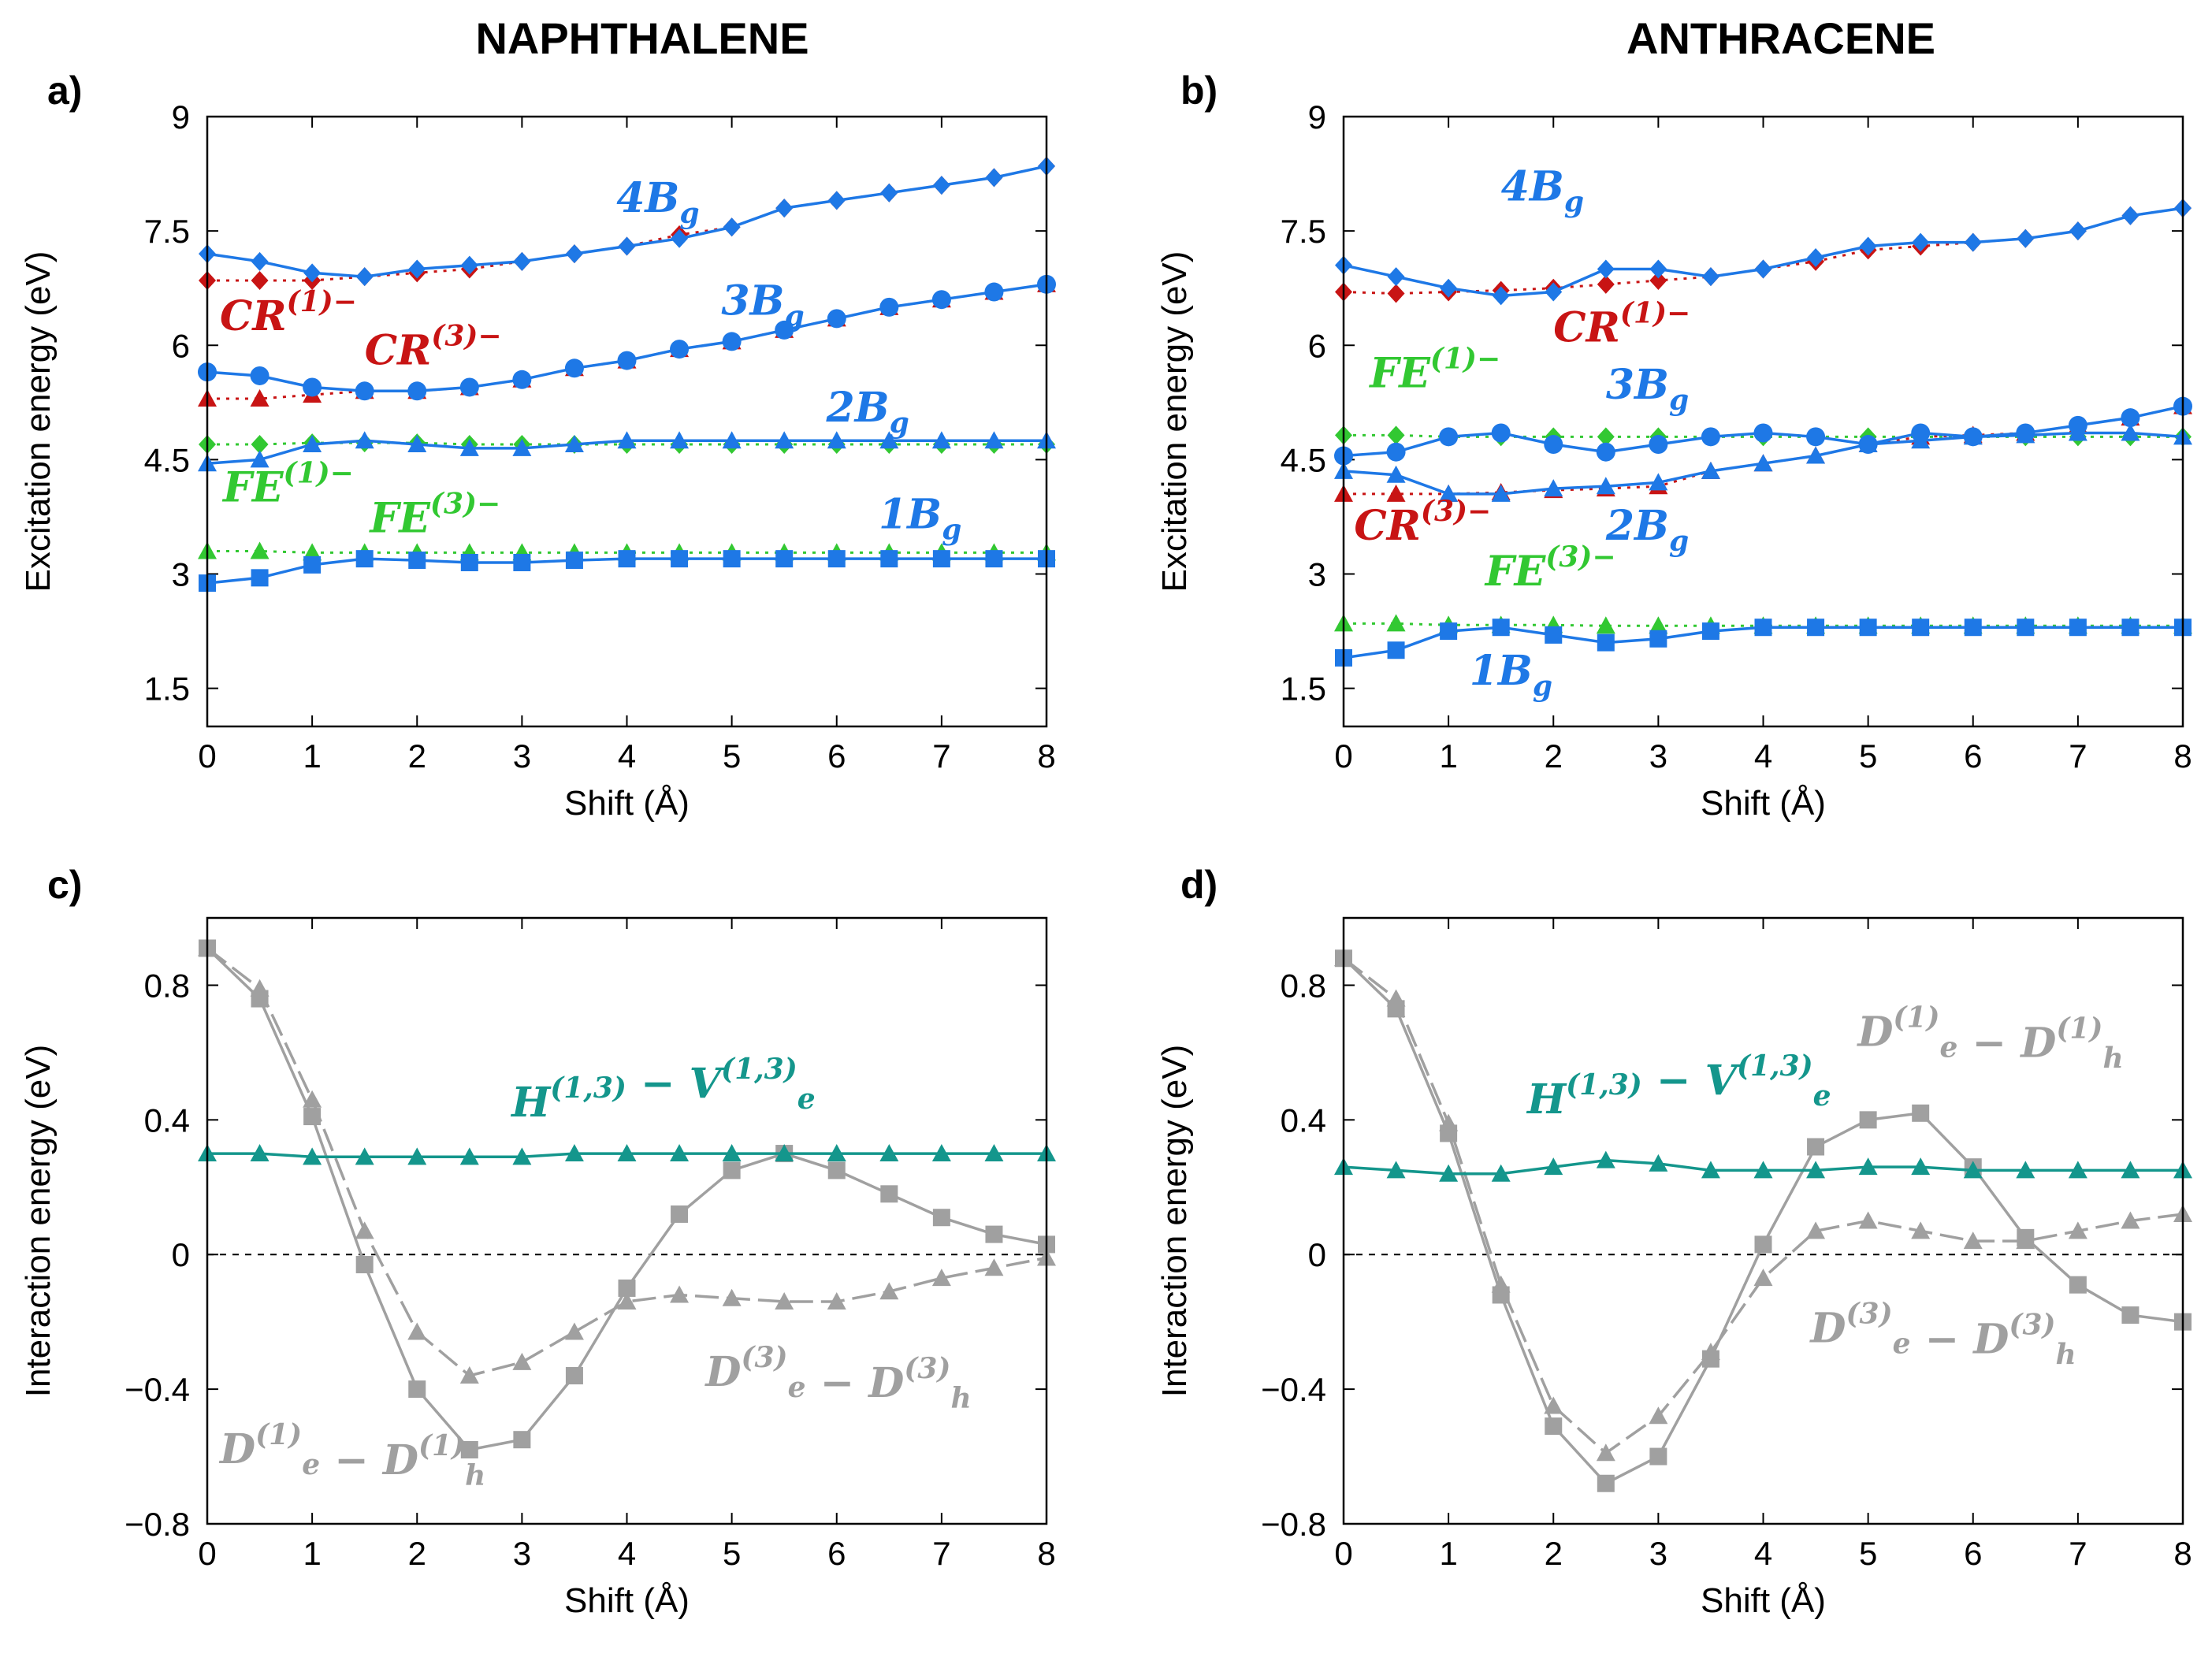  I want to click on x-tick-label-d: 1, so click(1448, 1553).